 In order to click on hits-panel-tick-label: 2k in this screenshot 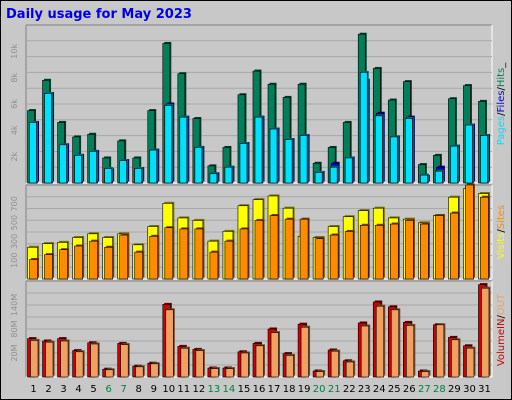, I will do `click(14, 156)`.